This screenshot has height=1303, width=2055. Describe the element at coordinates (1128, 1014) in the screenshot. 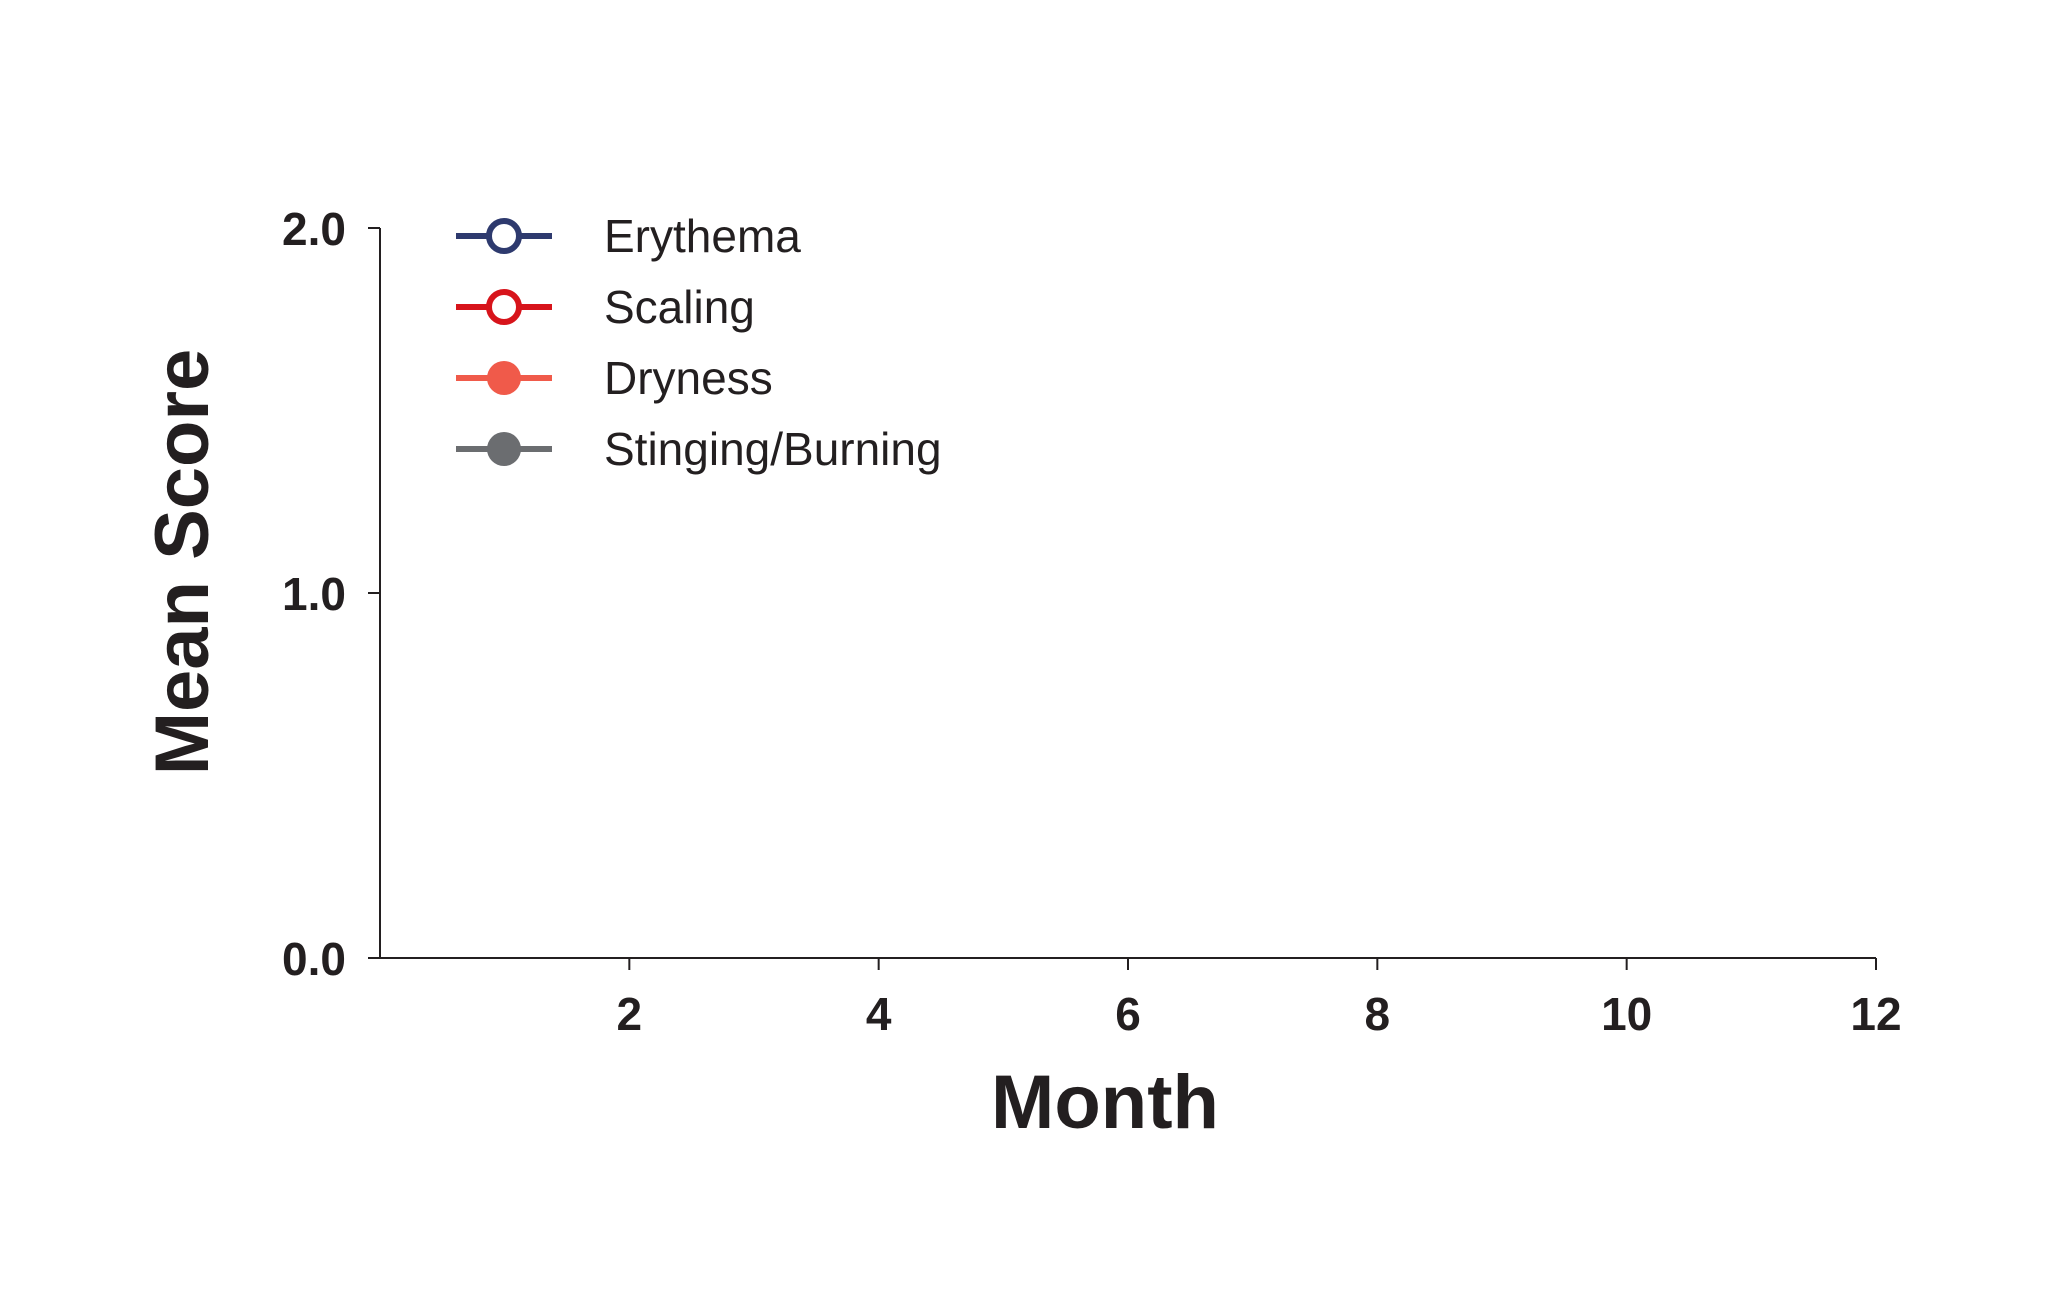

I see `x-tick-label: 6` at that location.